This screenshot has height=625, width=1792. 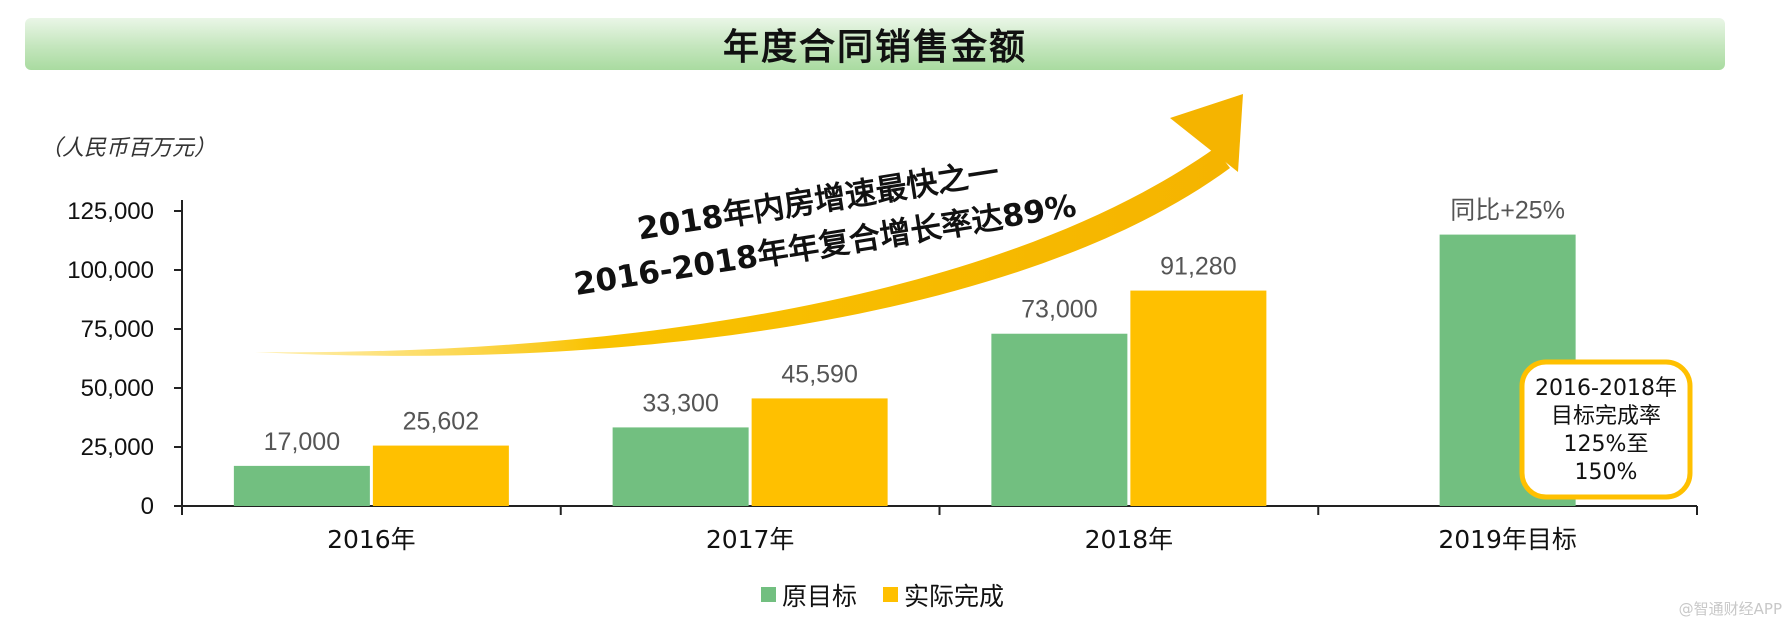 I want to click on legend-label-actual: 实际完成, so click(x=954, y=596).